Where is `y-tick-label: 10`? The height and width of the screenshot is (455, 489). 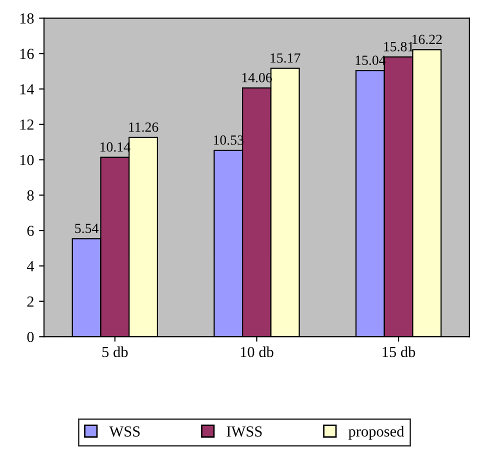
y-tick-label: 10 is located at coordinates (27, 160).